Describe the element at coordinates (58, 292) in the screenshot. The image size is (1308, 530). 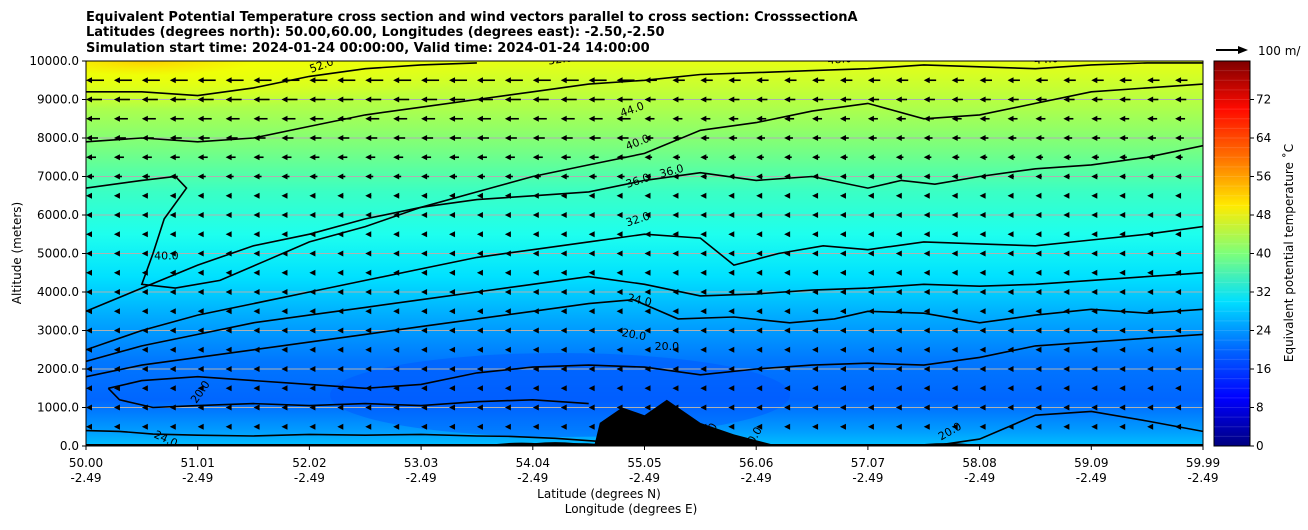
I see `y-tick-label: 4000.0` at that location.